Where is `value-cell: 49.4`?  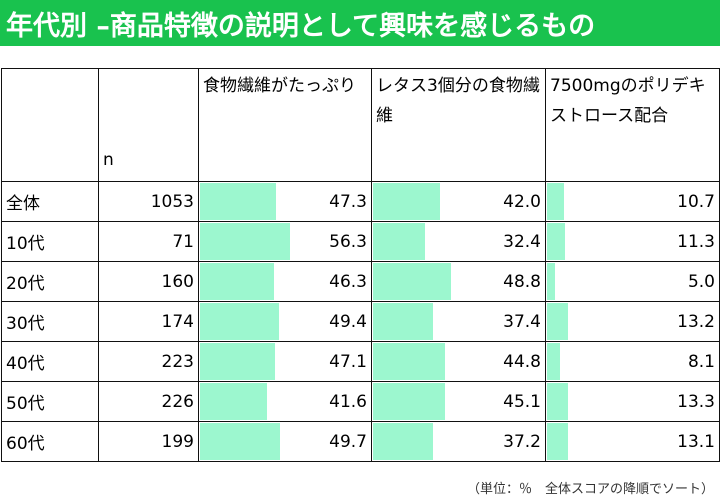
value-cell: 49.4 is located at coordinates (285, 321).